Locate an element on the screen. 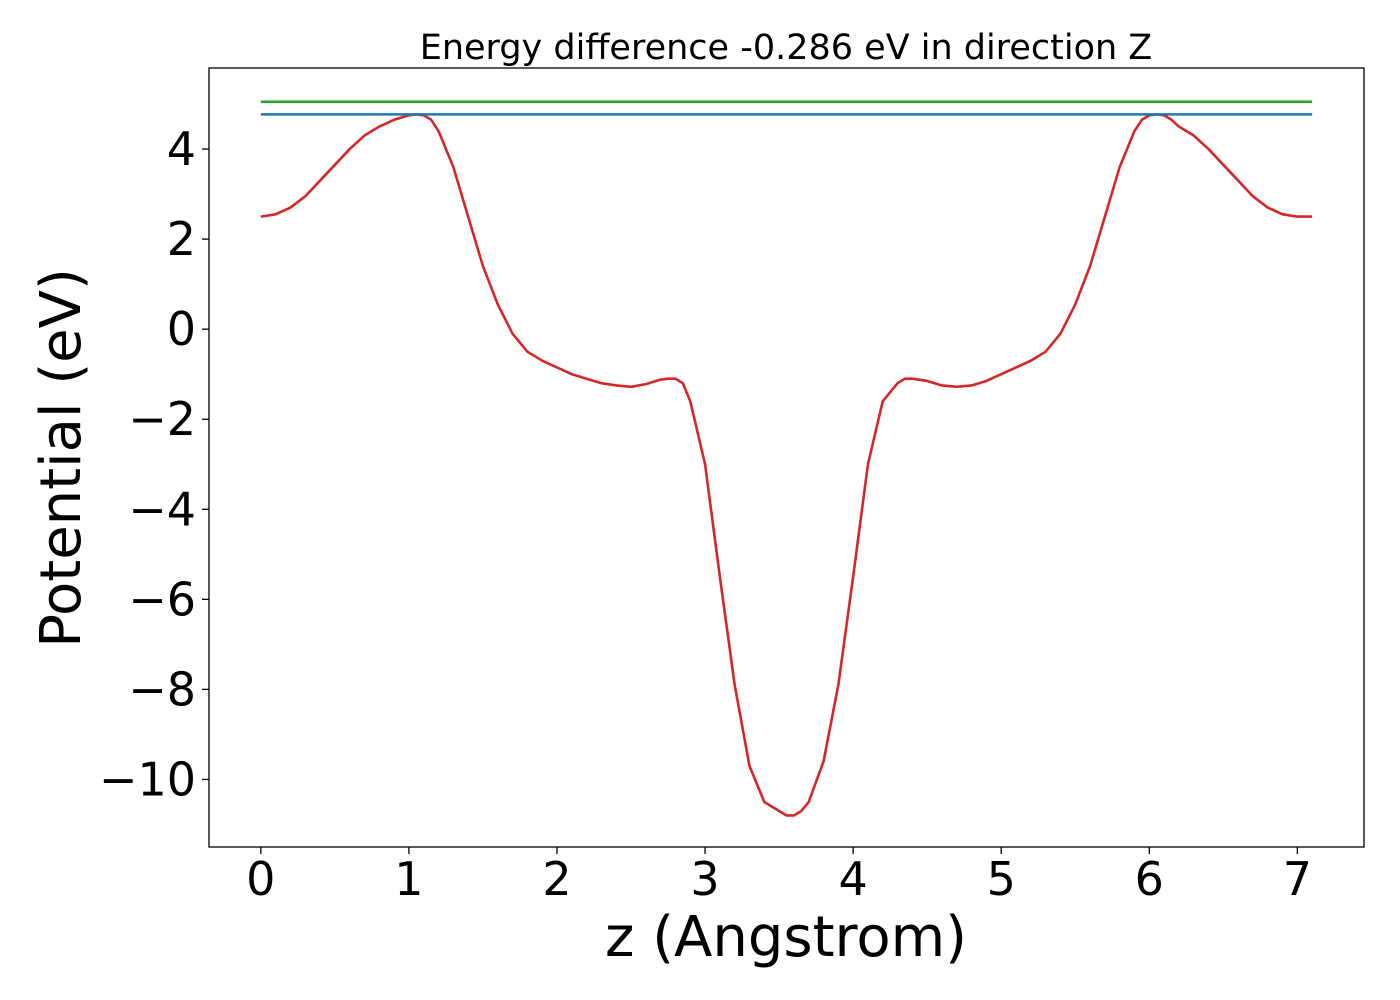 The image size is (1400, 1000). x-tick-label: 7 is located at coordinates (1297, 879).